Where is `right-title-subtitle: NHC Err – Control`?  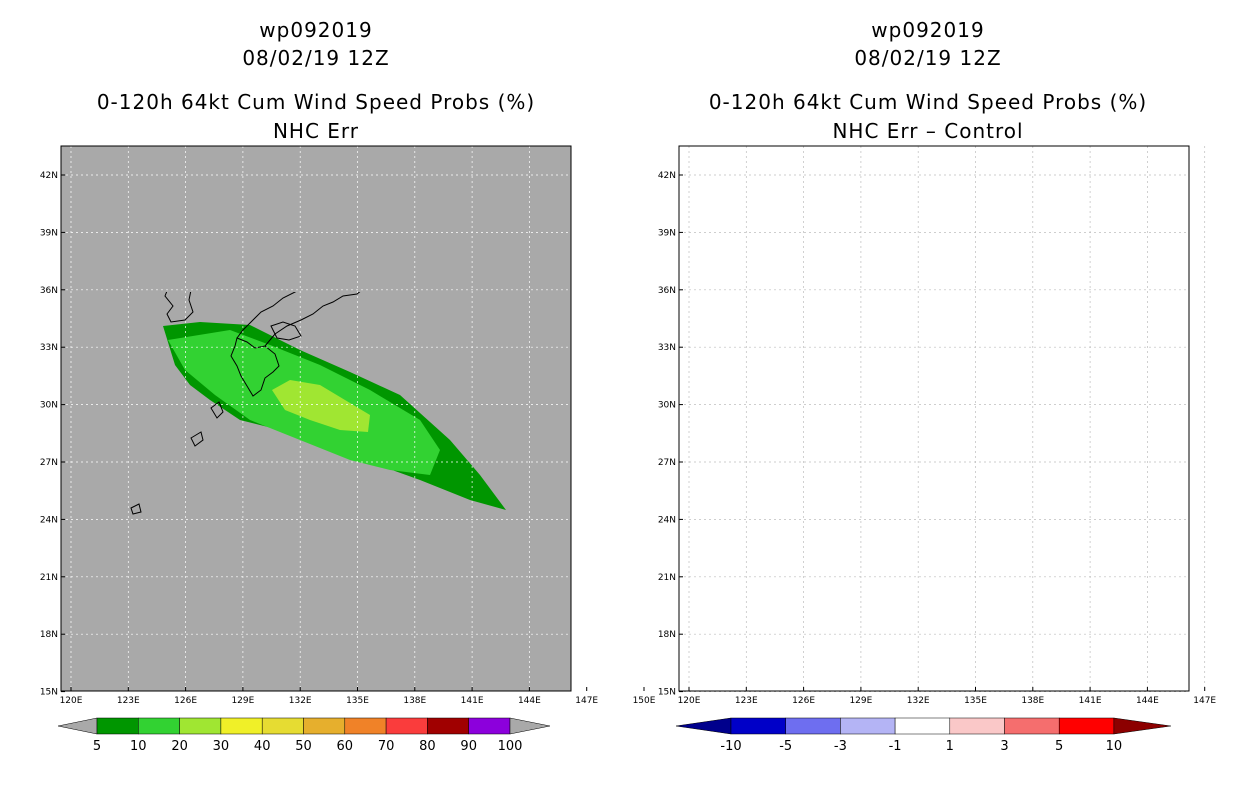
right-title-subtitle: NHC Err – Control is located at coordinates (928, 131).